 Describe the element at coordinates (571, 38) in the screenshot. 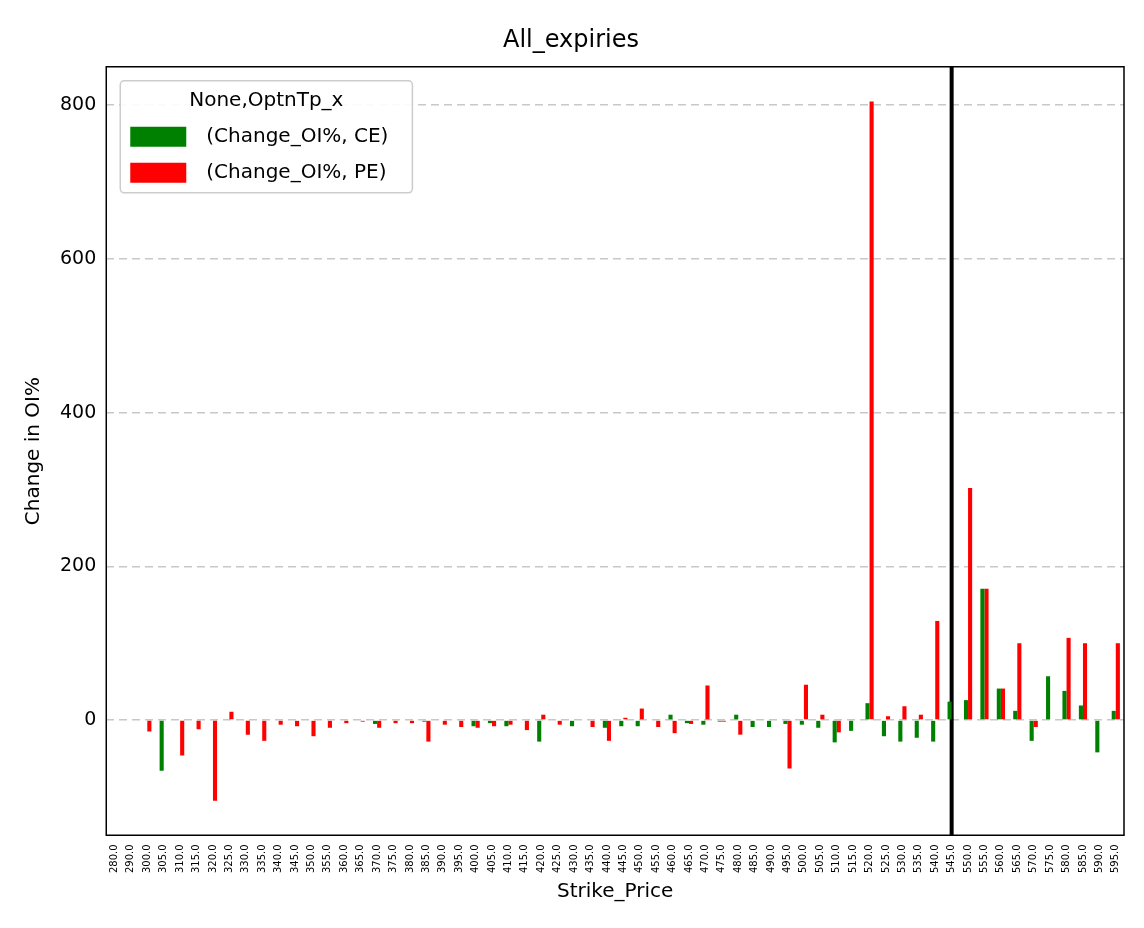

I see `chart-title: All_expiries` at that location.